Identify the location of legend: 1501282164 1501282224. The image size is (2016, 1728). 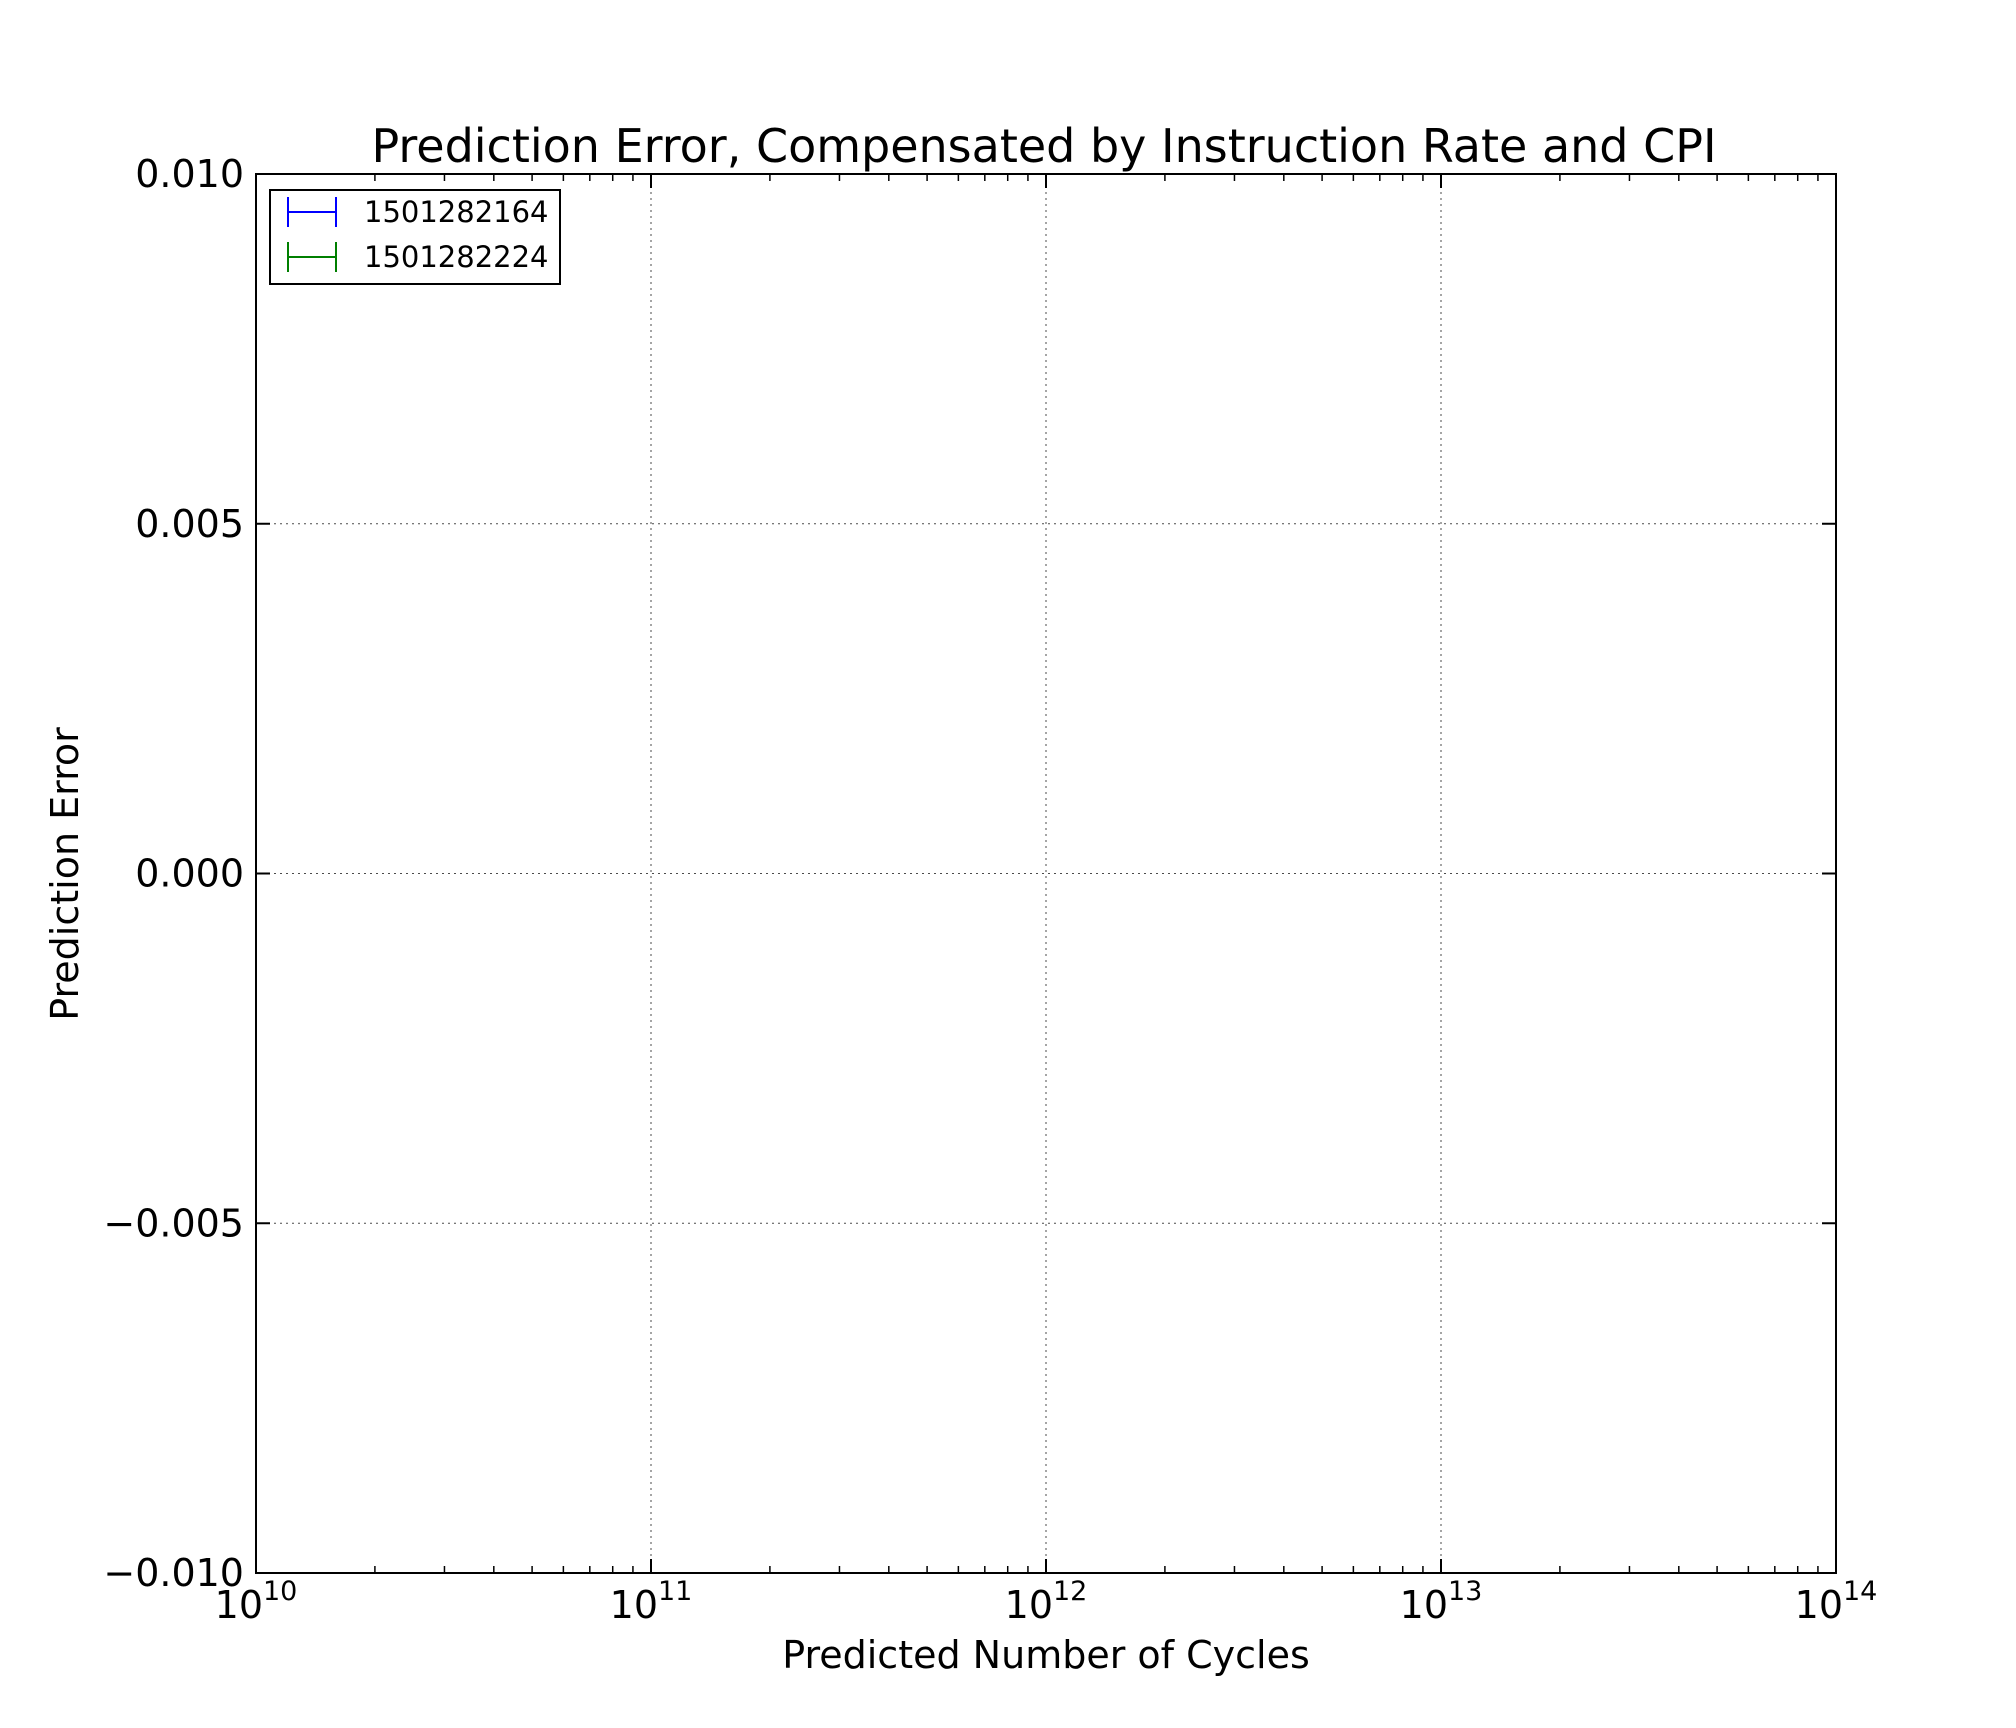
(415, 237).